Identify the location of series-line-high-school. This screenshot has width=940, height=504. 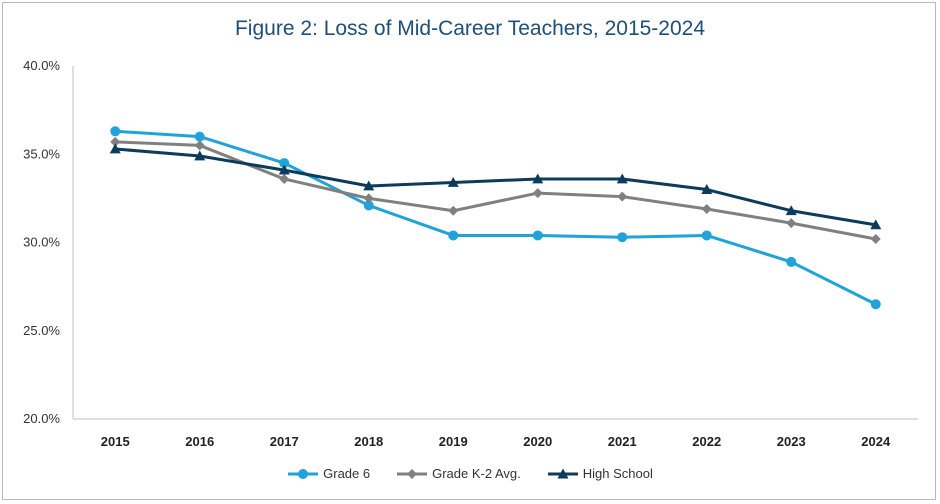
(495, 187).